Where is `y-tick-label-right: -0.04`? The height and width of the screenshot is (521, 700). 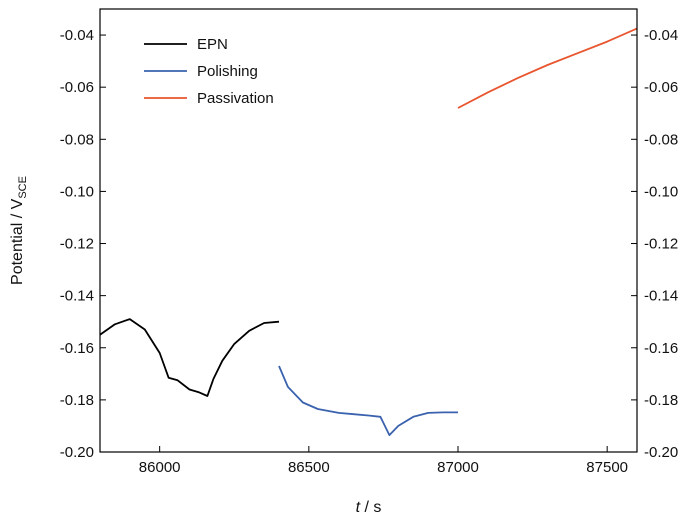 y-tick-label-right: -0.04 is located at coordinates (661, 35).